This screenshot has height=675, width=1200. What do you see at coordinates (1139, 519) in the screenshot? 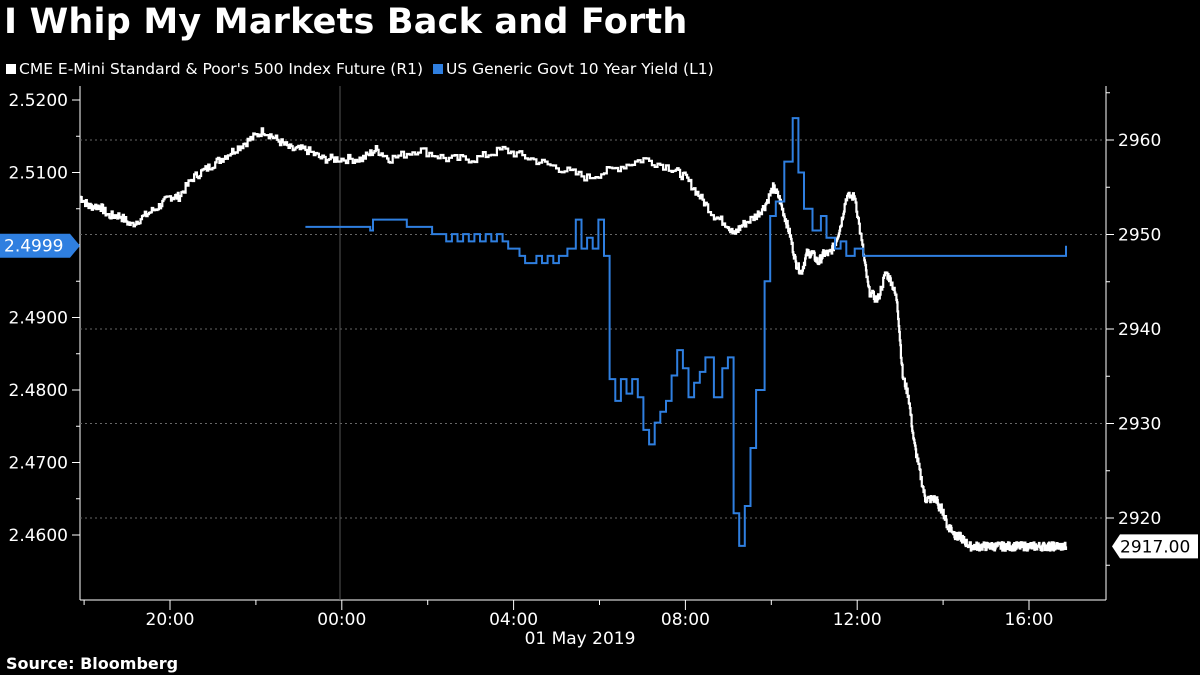
I see `y-right-tick-label-0: 2920` at bounding box center [1139, 519].